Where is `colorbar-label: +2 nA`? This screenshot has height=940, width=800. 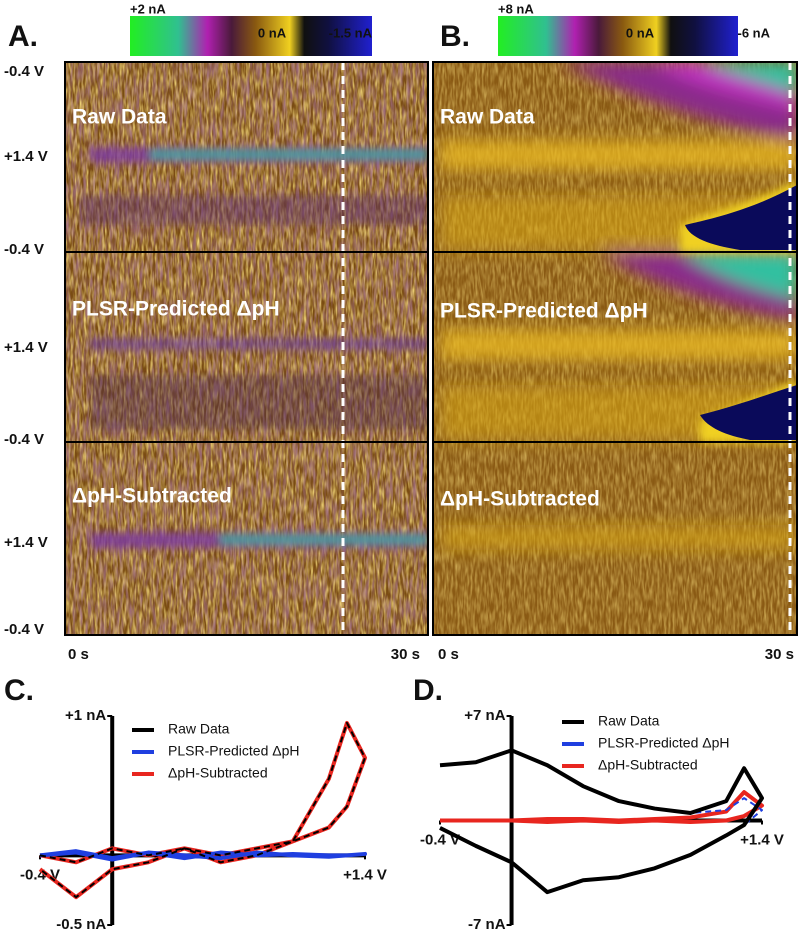 colorbar-label: +2 nA is located at coordinates (148, 8).